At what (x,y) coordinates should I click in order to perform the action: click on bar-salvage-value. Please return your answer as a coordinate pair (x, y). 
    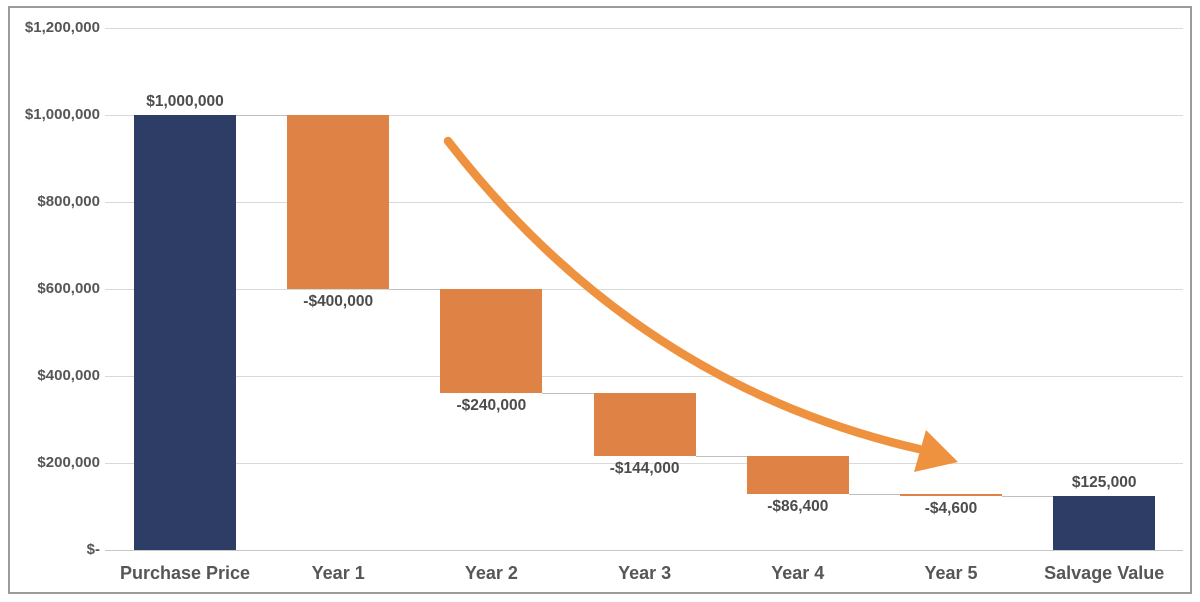
    Looking at the image, I should click on (1104, 522).